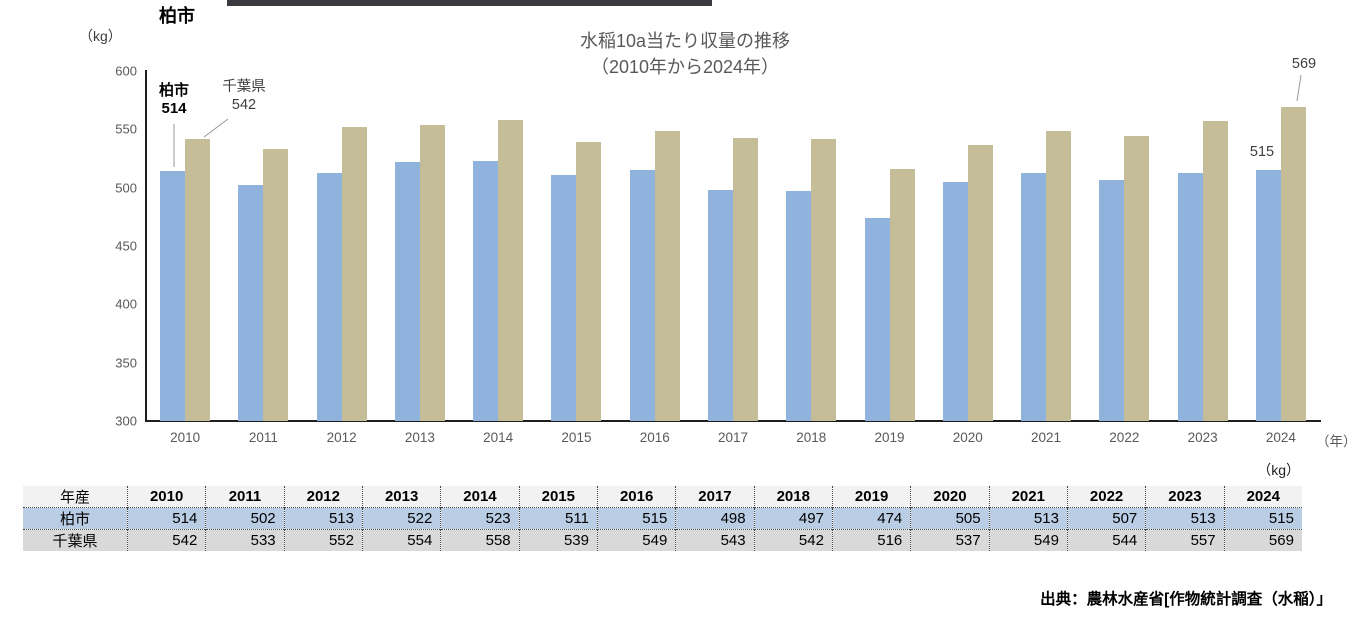 This screenshot has height=622, width=1366. I want to click on bar-柏市-2010, so click(173, 296).